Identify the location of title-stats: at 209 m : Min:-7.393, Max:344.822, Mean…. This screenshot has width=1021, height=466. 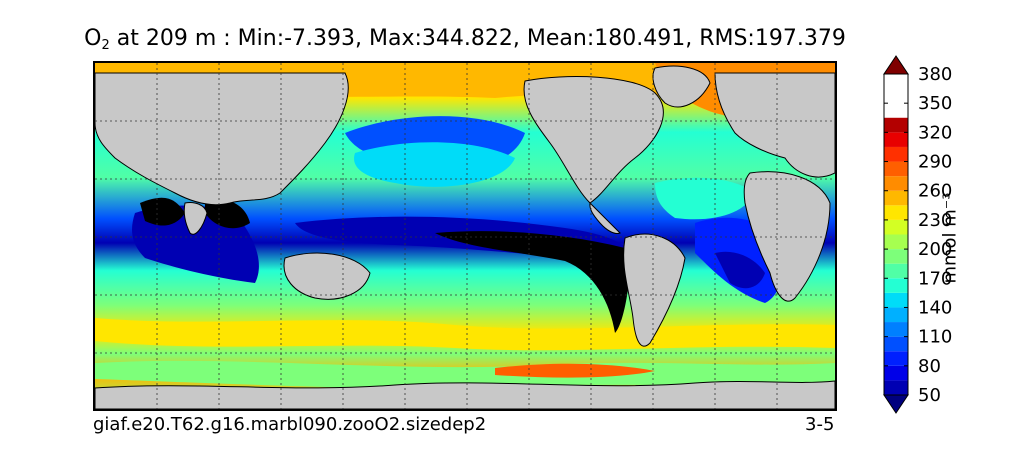
(477, 38).